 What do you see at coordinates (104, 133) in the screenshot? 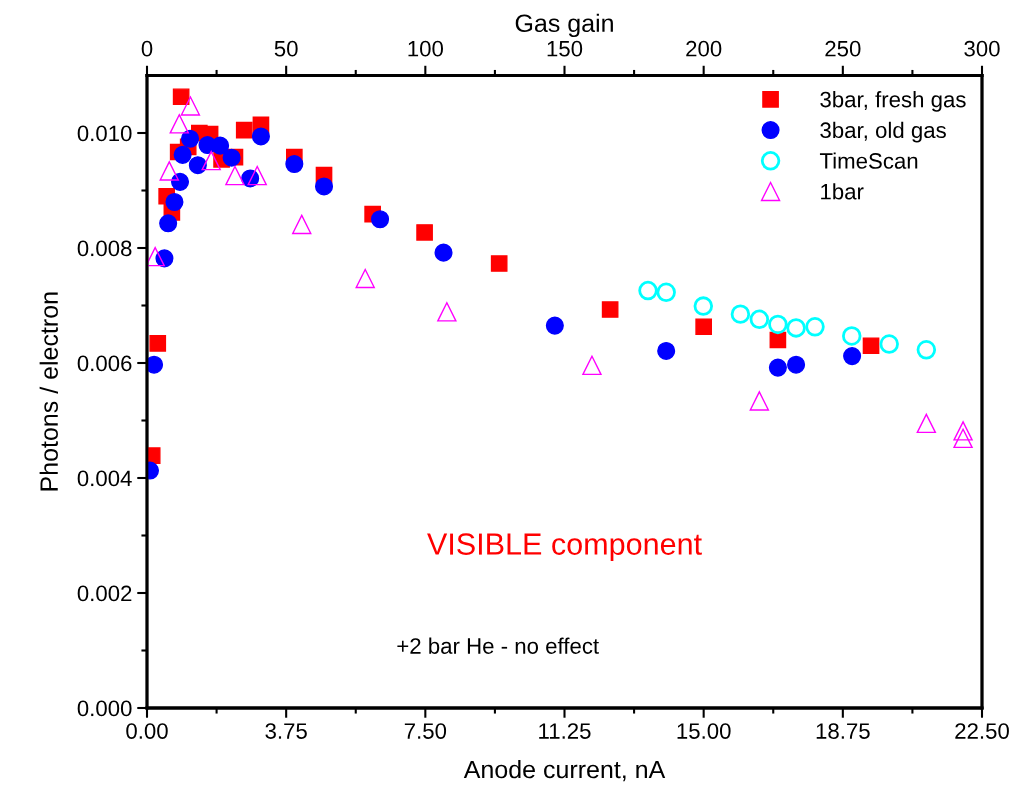
I see `y-tick-label: 0.010` at bounding box center [104, 133].